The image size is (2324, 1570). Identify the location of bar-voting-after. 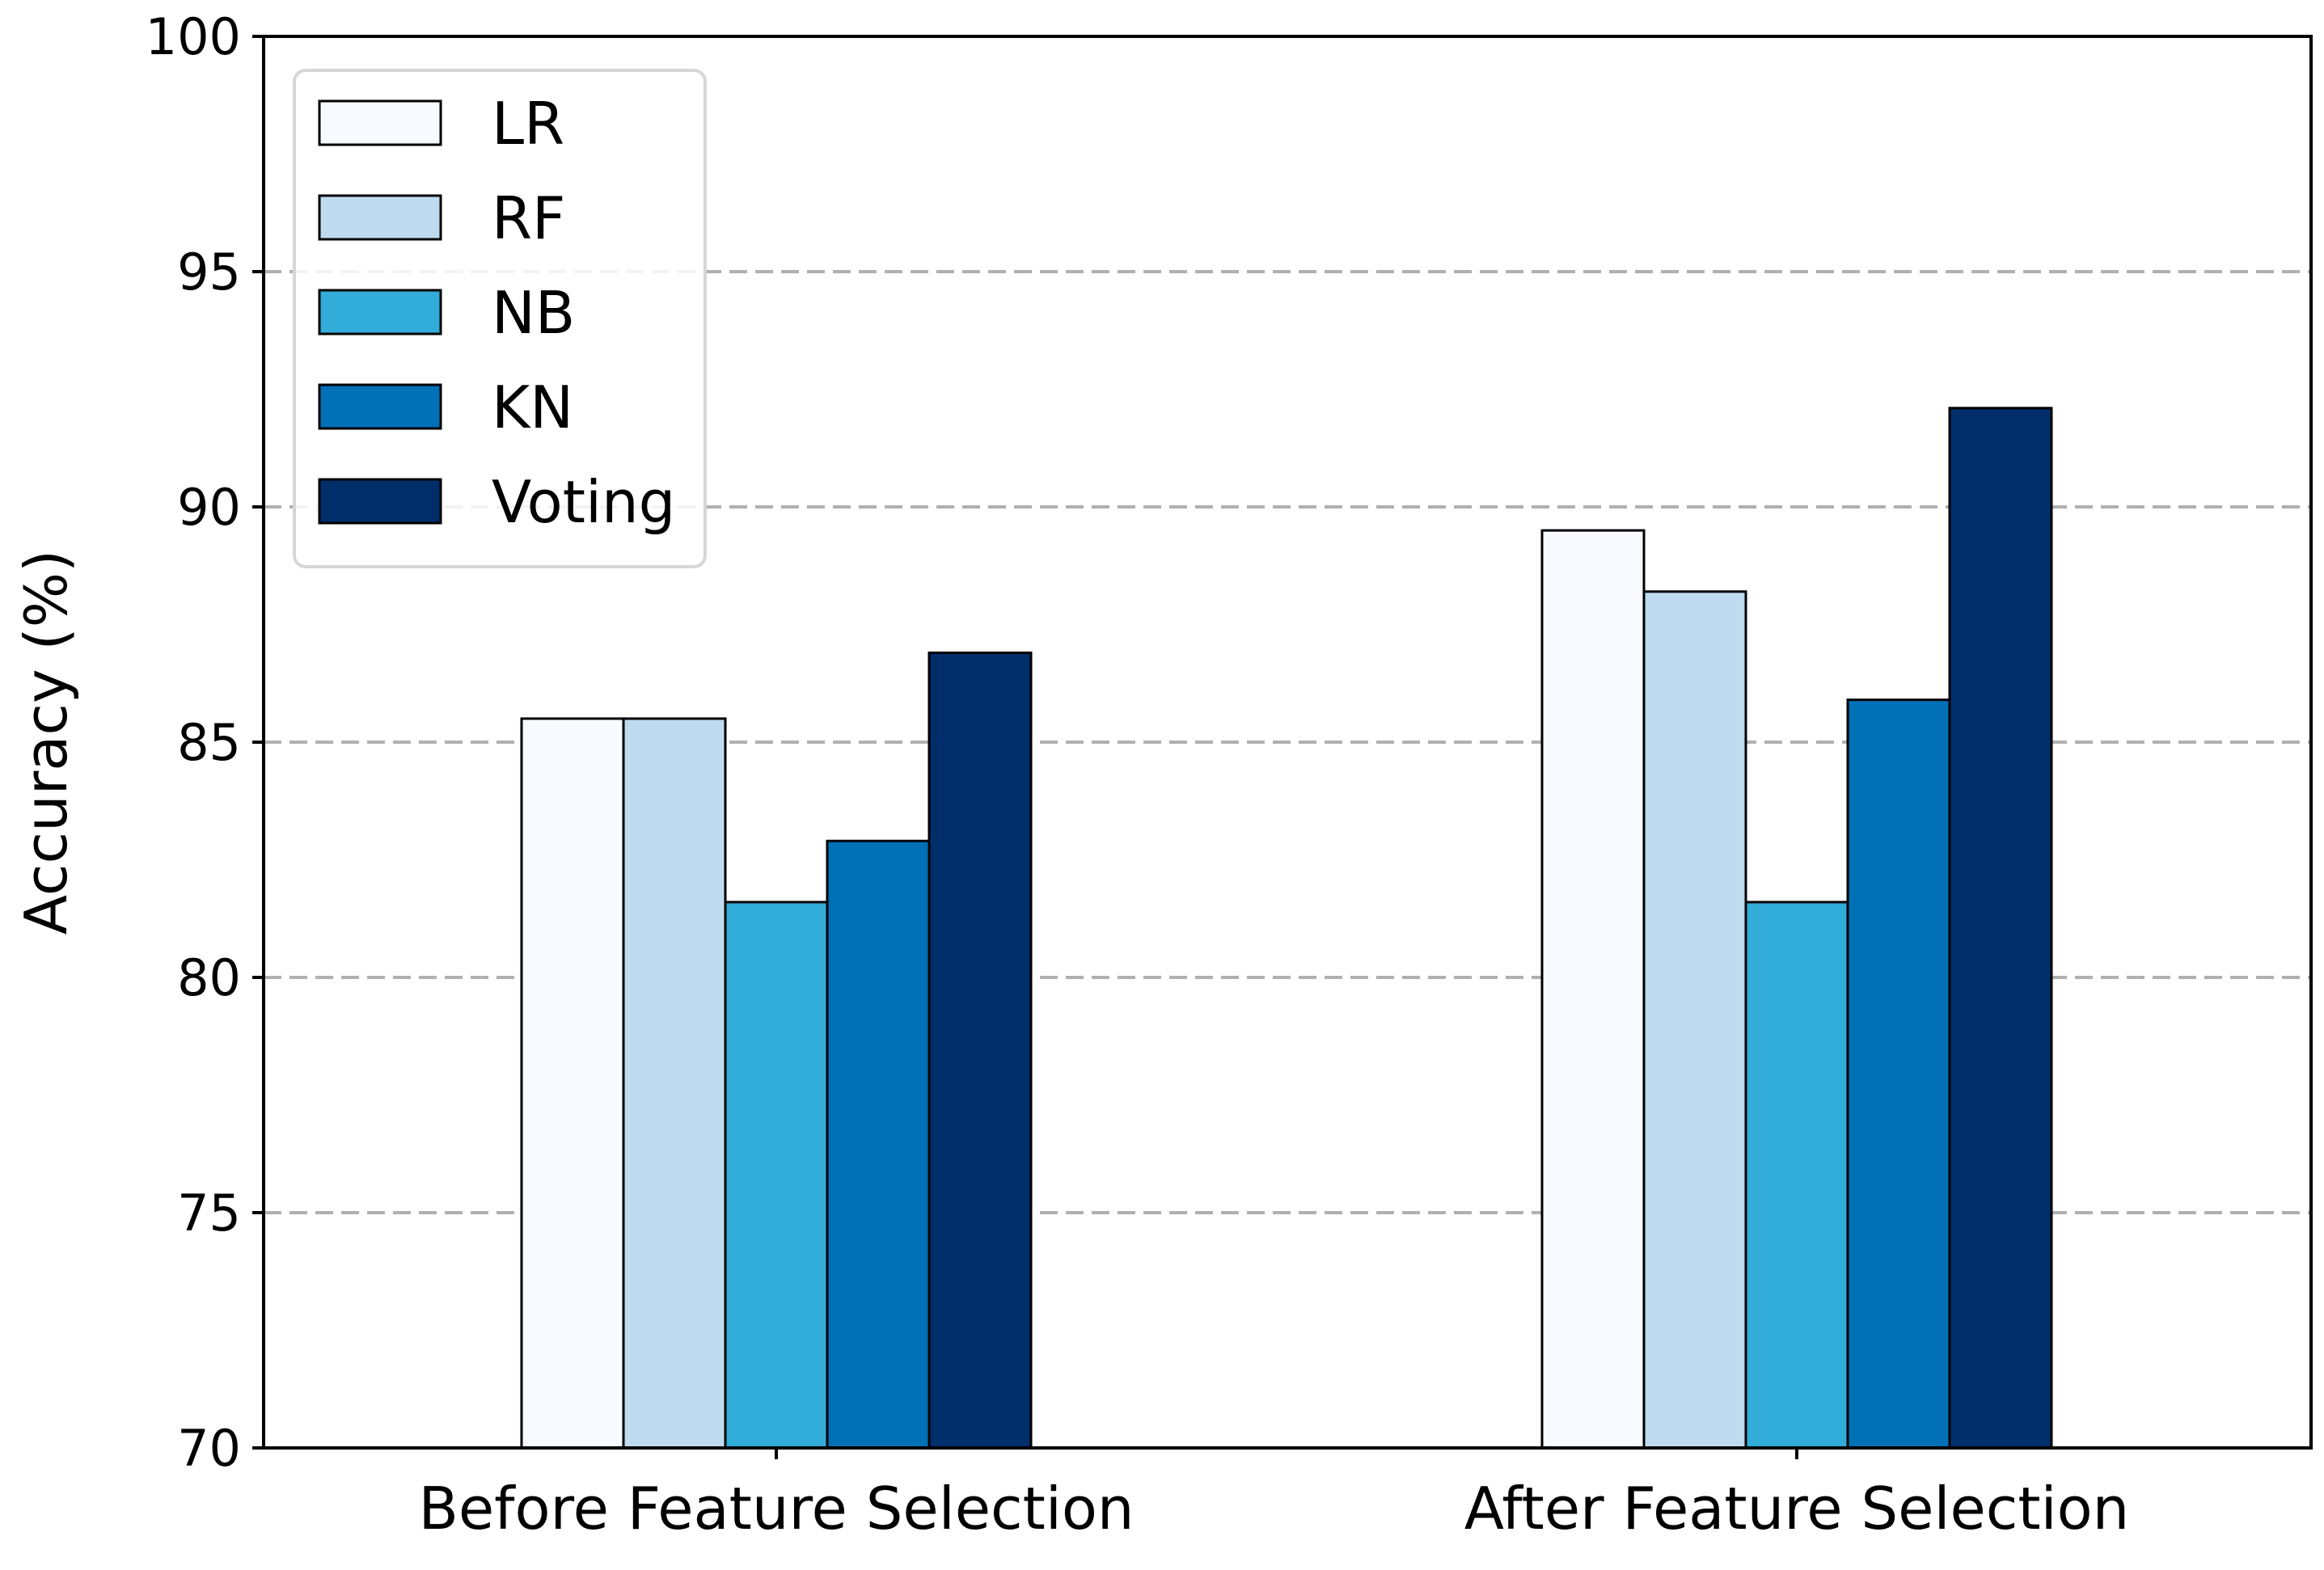
(2000, 928).